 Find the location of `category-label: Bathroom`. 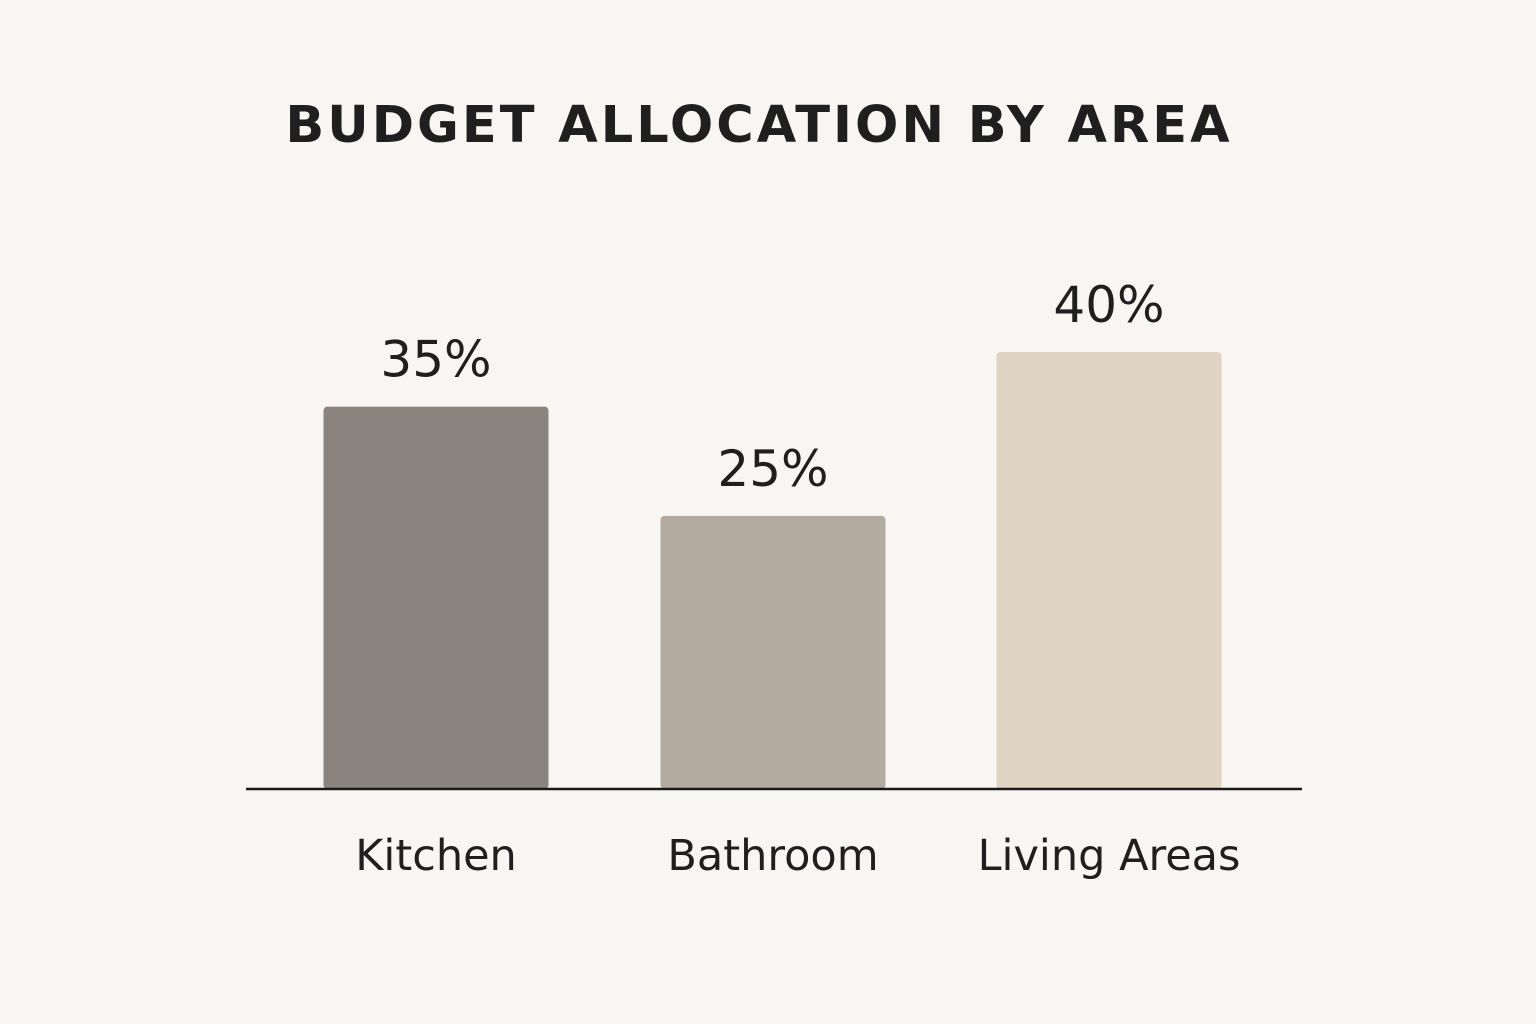

category-label: Bathroom is located at coordinates (772, 856).